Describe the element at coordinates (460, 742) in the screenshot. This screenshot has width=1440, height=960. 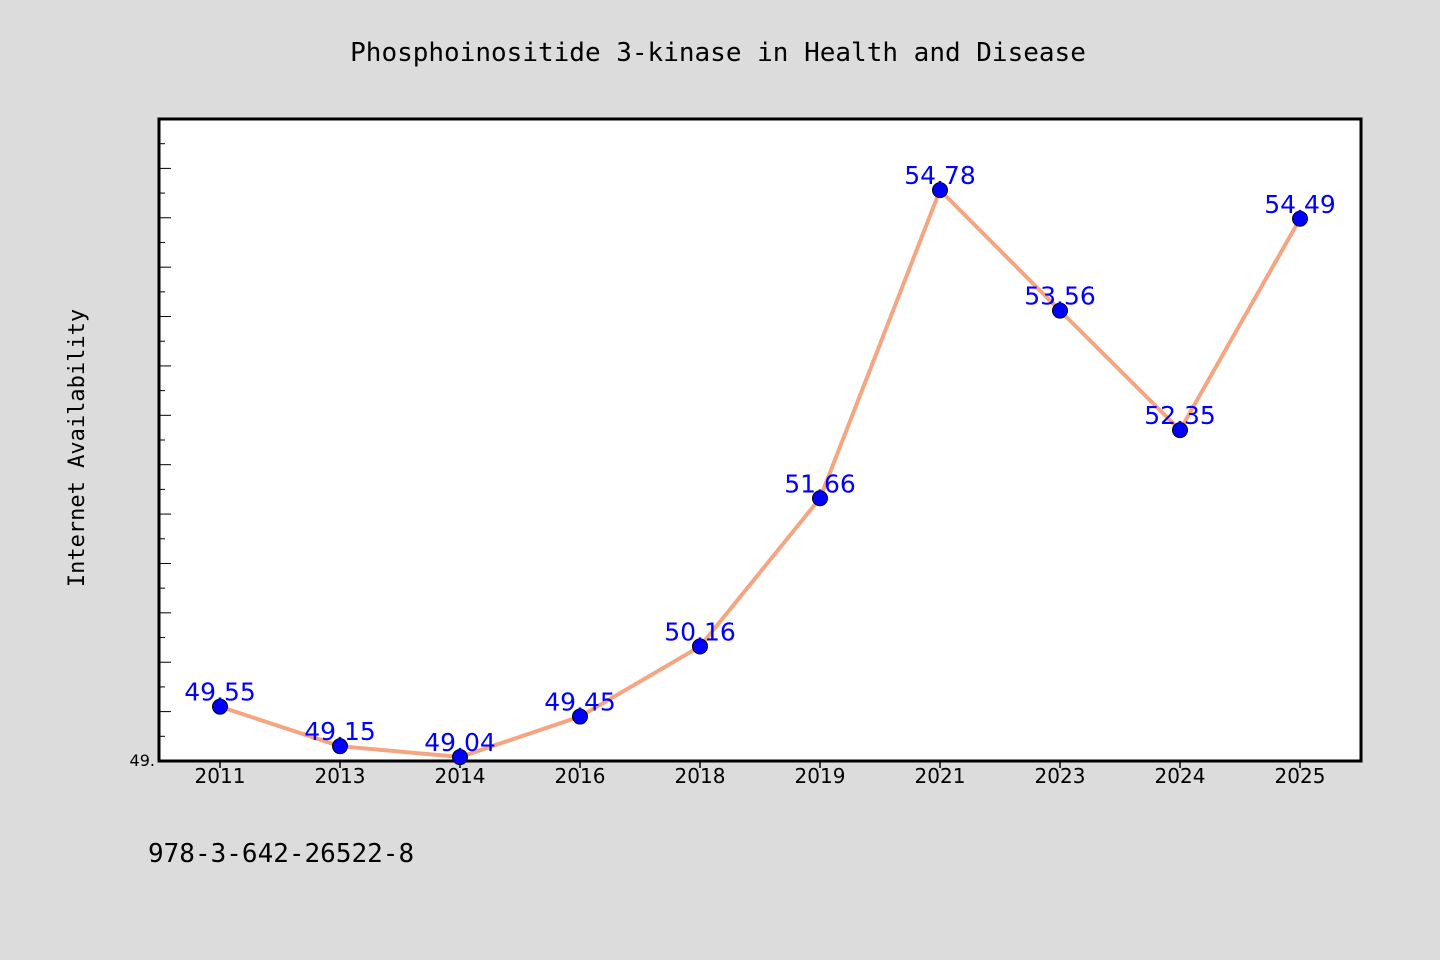
I see `data-label: 49.04` at that location.